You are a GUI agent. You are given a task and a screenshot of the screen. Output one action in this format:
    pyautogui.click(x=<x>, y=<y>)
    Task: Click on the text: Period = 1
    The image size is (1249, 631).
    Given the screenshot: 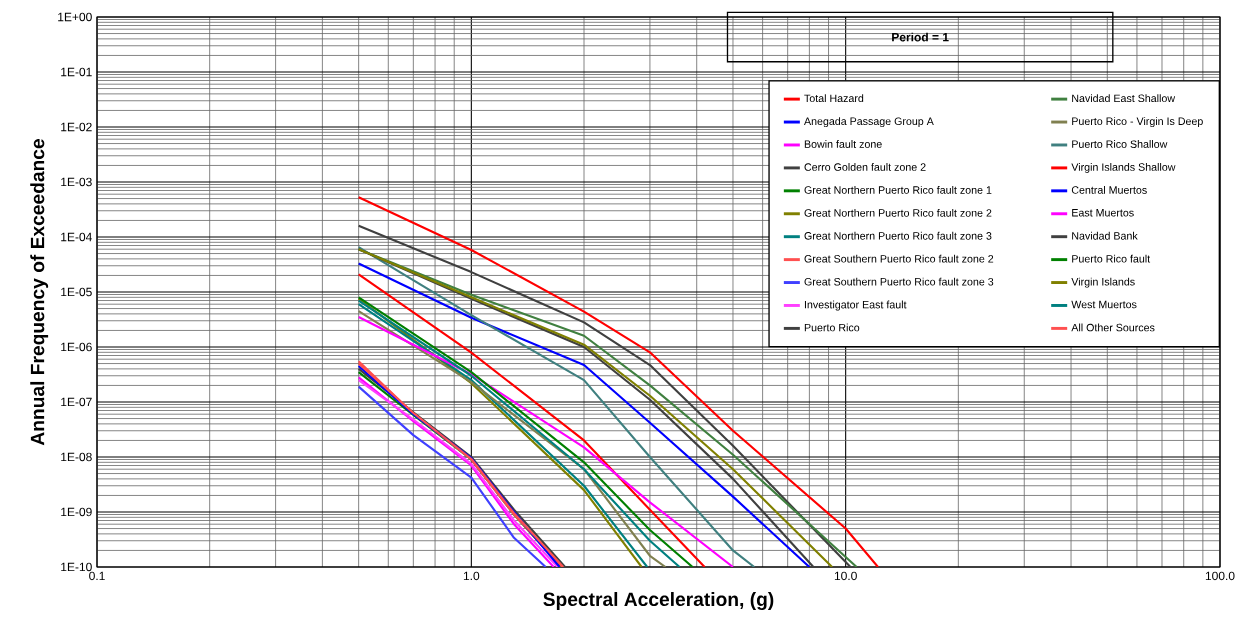 What is the action you would take?
    pyautogui.click(x=920, y=37)
    